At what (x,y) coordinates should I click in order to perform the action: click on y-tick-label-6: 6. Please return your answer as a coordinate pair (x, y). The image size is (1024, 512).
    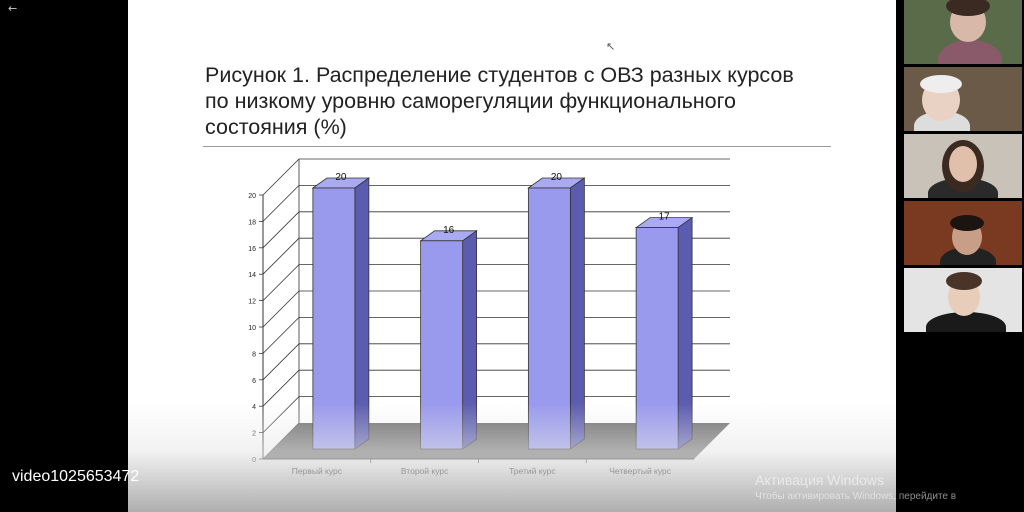
    Looking at the image, I should click on (254, 381).